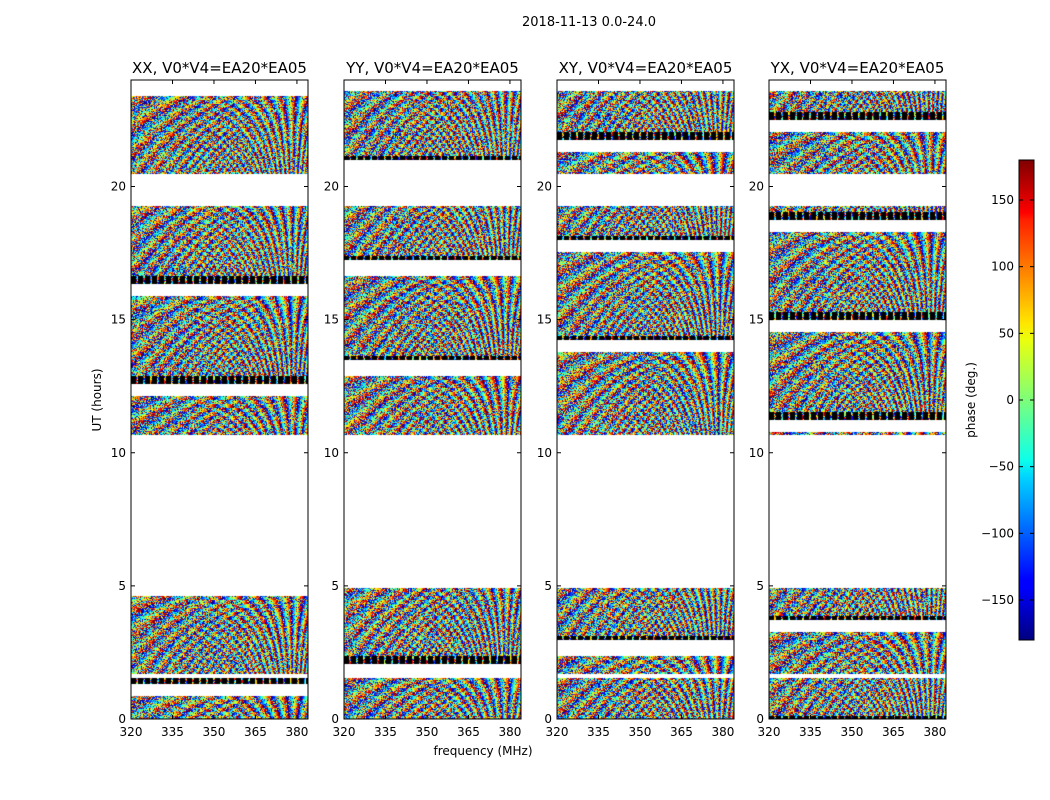 The width and height of the screenshot is (1050, 800). What do you see at coordinates (997, 533) in the screenshot?
I see `colorbar-tick-label: −100` at bounding box center [997, 533].